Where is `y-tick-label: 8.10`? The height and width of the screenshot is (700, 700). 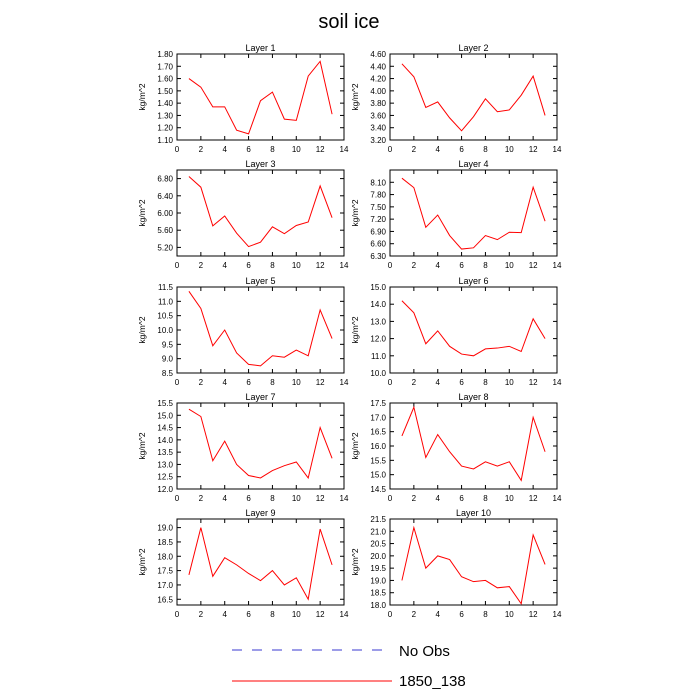
y-tick-label: 8.10 is located at coordinates (378, 182).